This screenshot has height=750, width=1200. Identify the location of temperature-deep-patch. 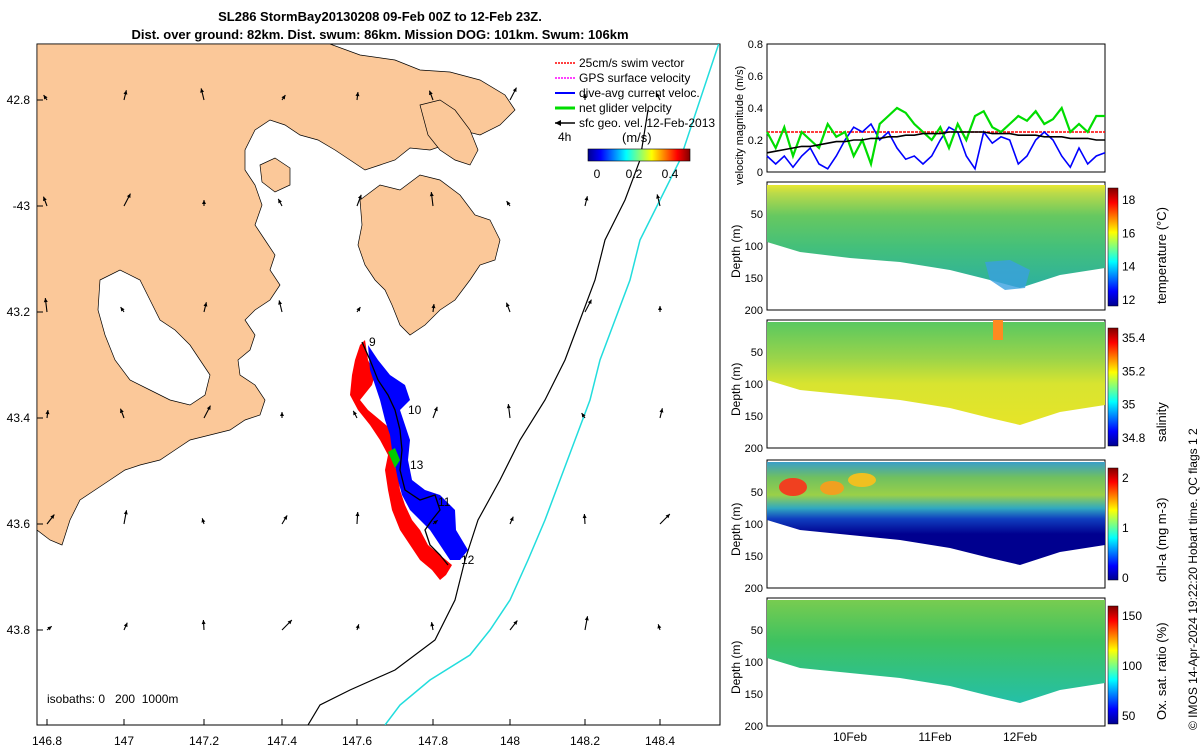
(1007, 275).